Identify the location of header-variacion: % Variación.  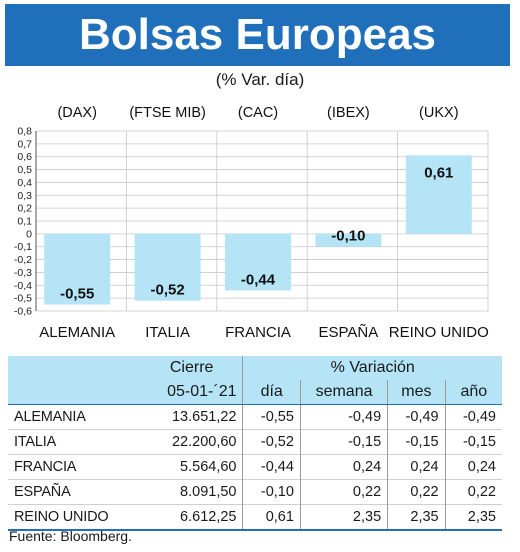
(372, 368).